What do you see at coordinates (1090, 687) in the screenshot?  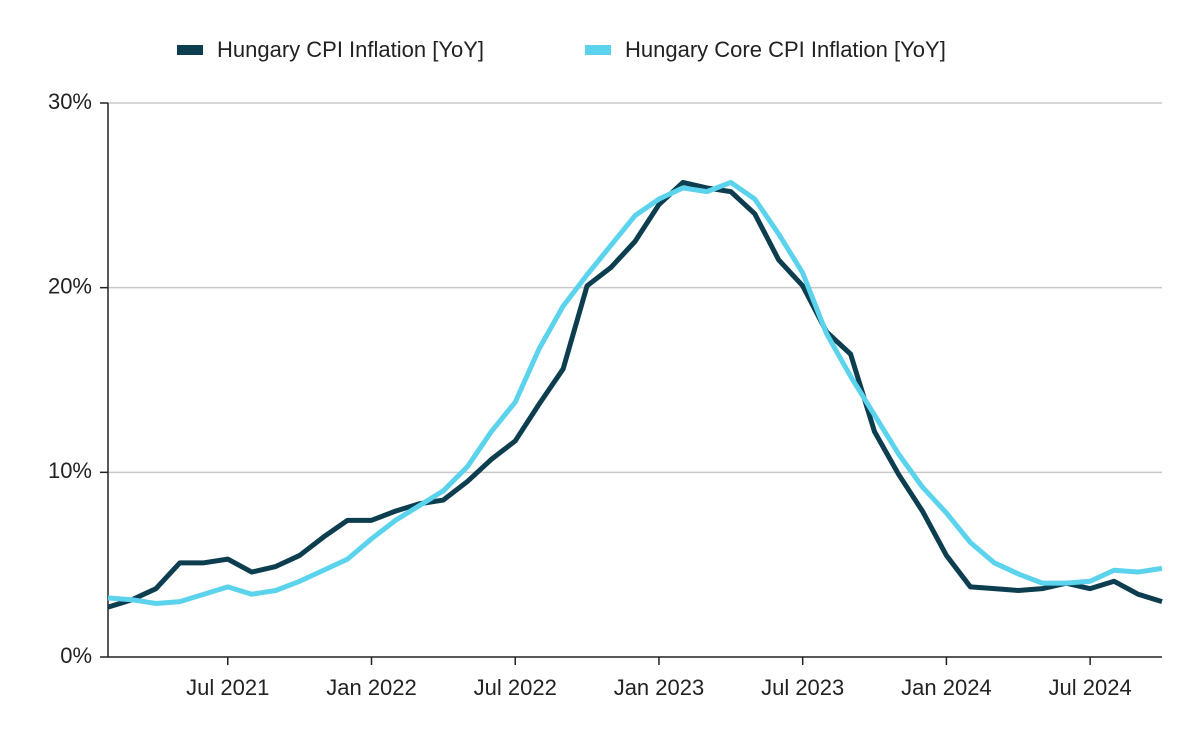 I see `x-tick-label: Jul 2024` at bounding box center [1090, 687].